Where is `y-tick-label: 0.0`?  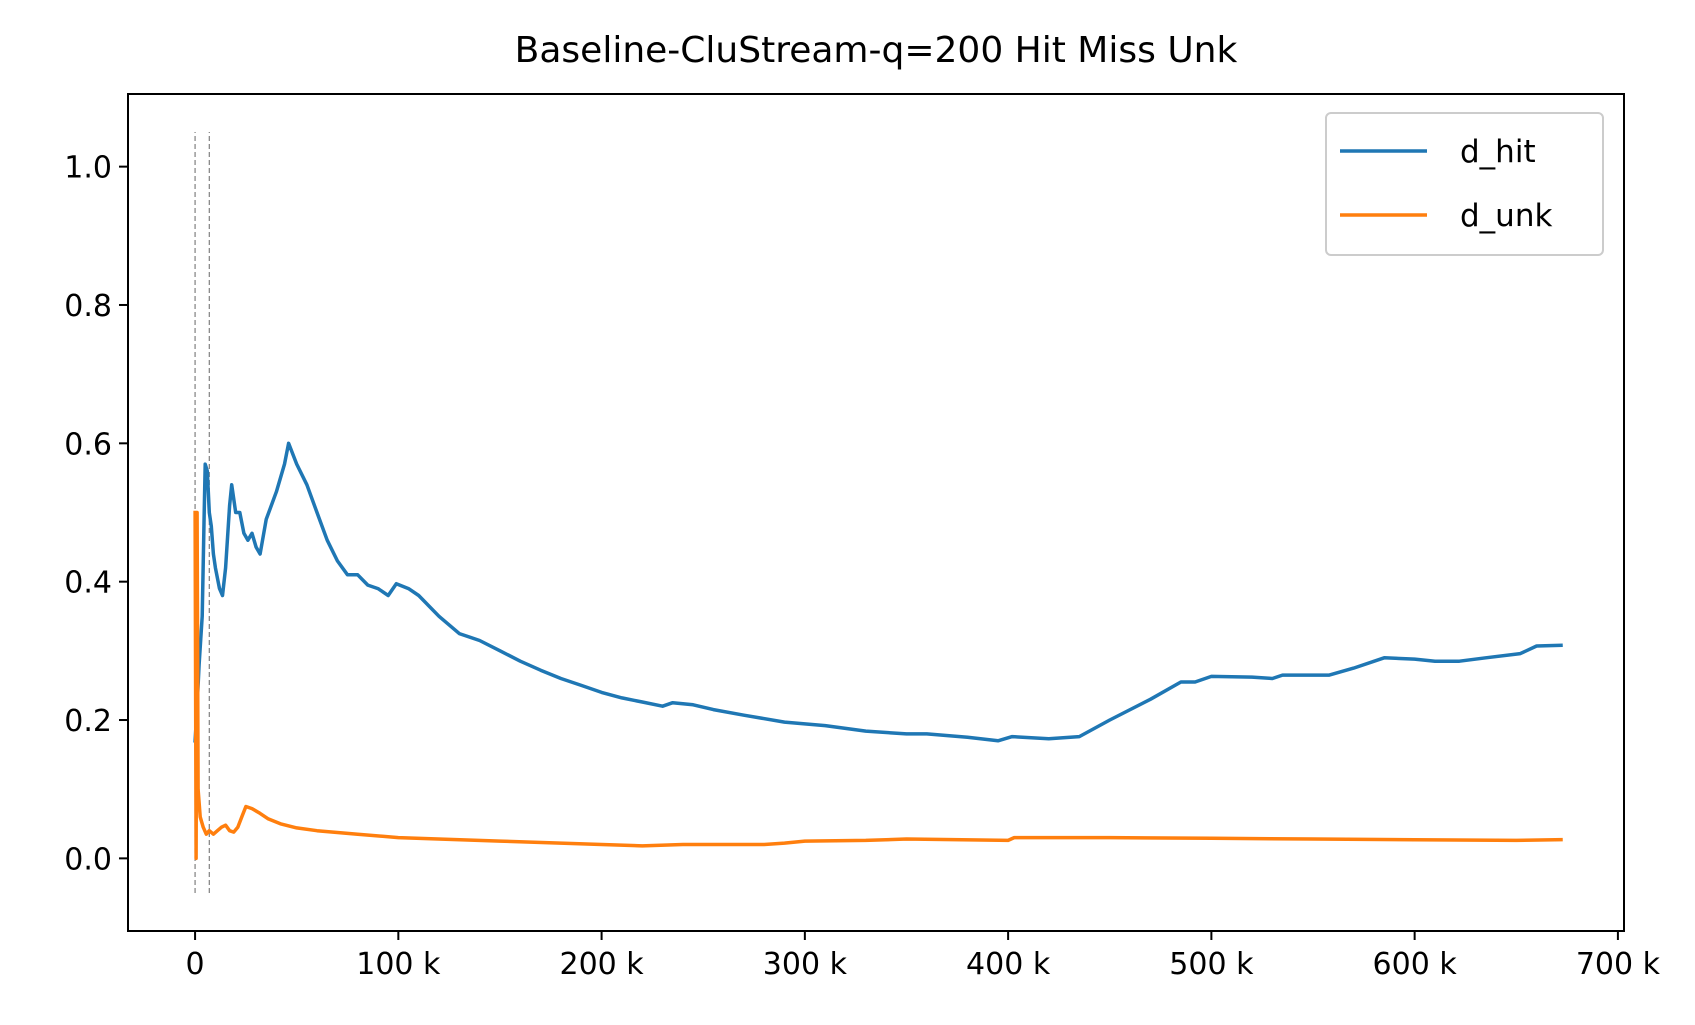
y-tick-label: 0.0 is located at coordinates (88, 859).